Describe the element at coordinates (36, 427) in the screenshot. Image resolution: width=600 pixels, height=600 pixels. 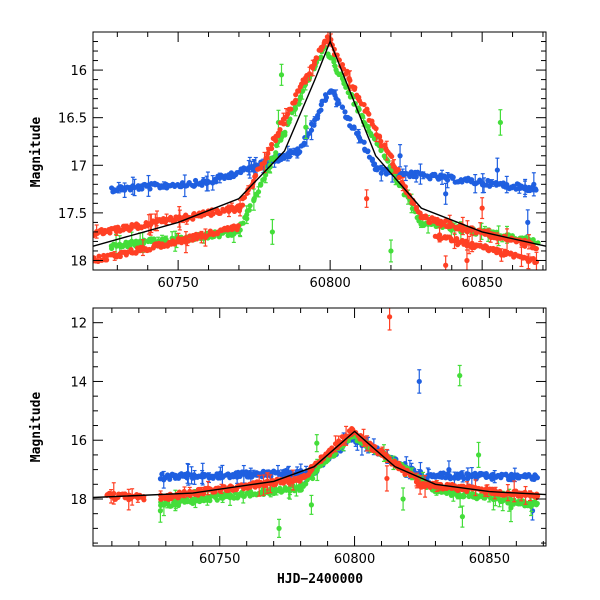
I see `bottom-y-axis-title: Magnitude` at that location.